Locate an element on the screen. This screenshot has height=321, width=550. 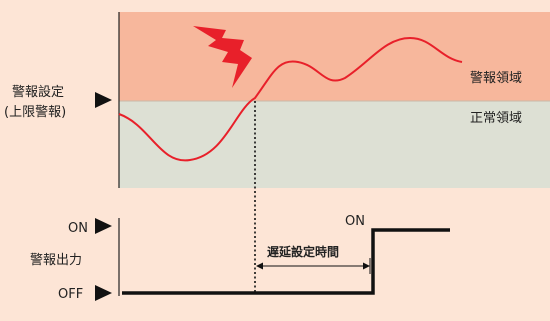
lightning-bolt-icon is located at coordinates (222, 57).